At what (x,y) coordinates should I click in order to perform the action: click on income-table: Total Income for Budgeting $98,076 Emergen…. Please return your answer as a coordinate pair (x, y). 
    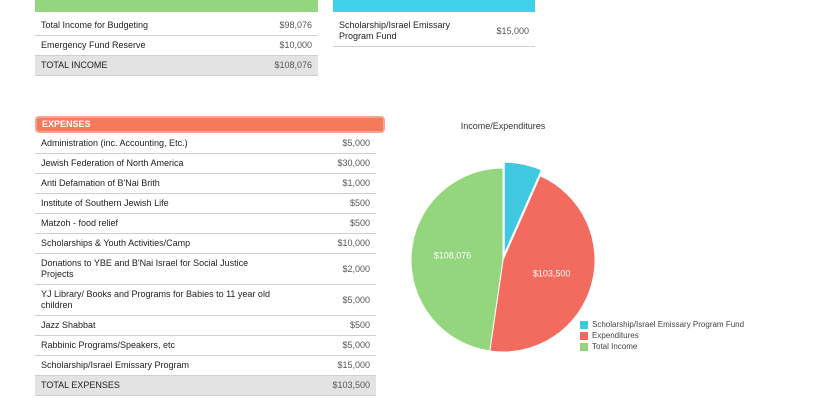
    Looking at the image, I should click on (176, 46).